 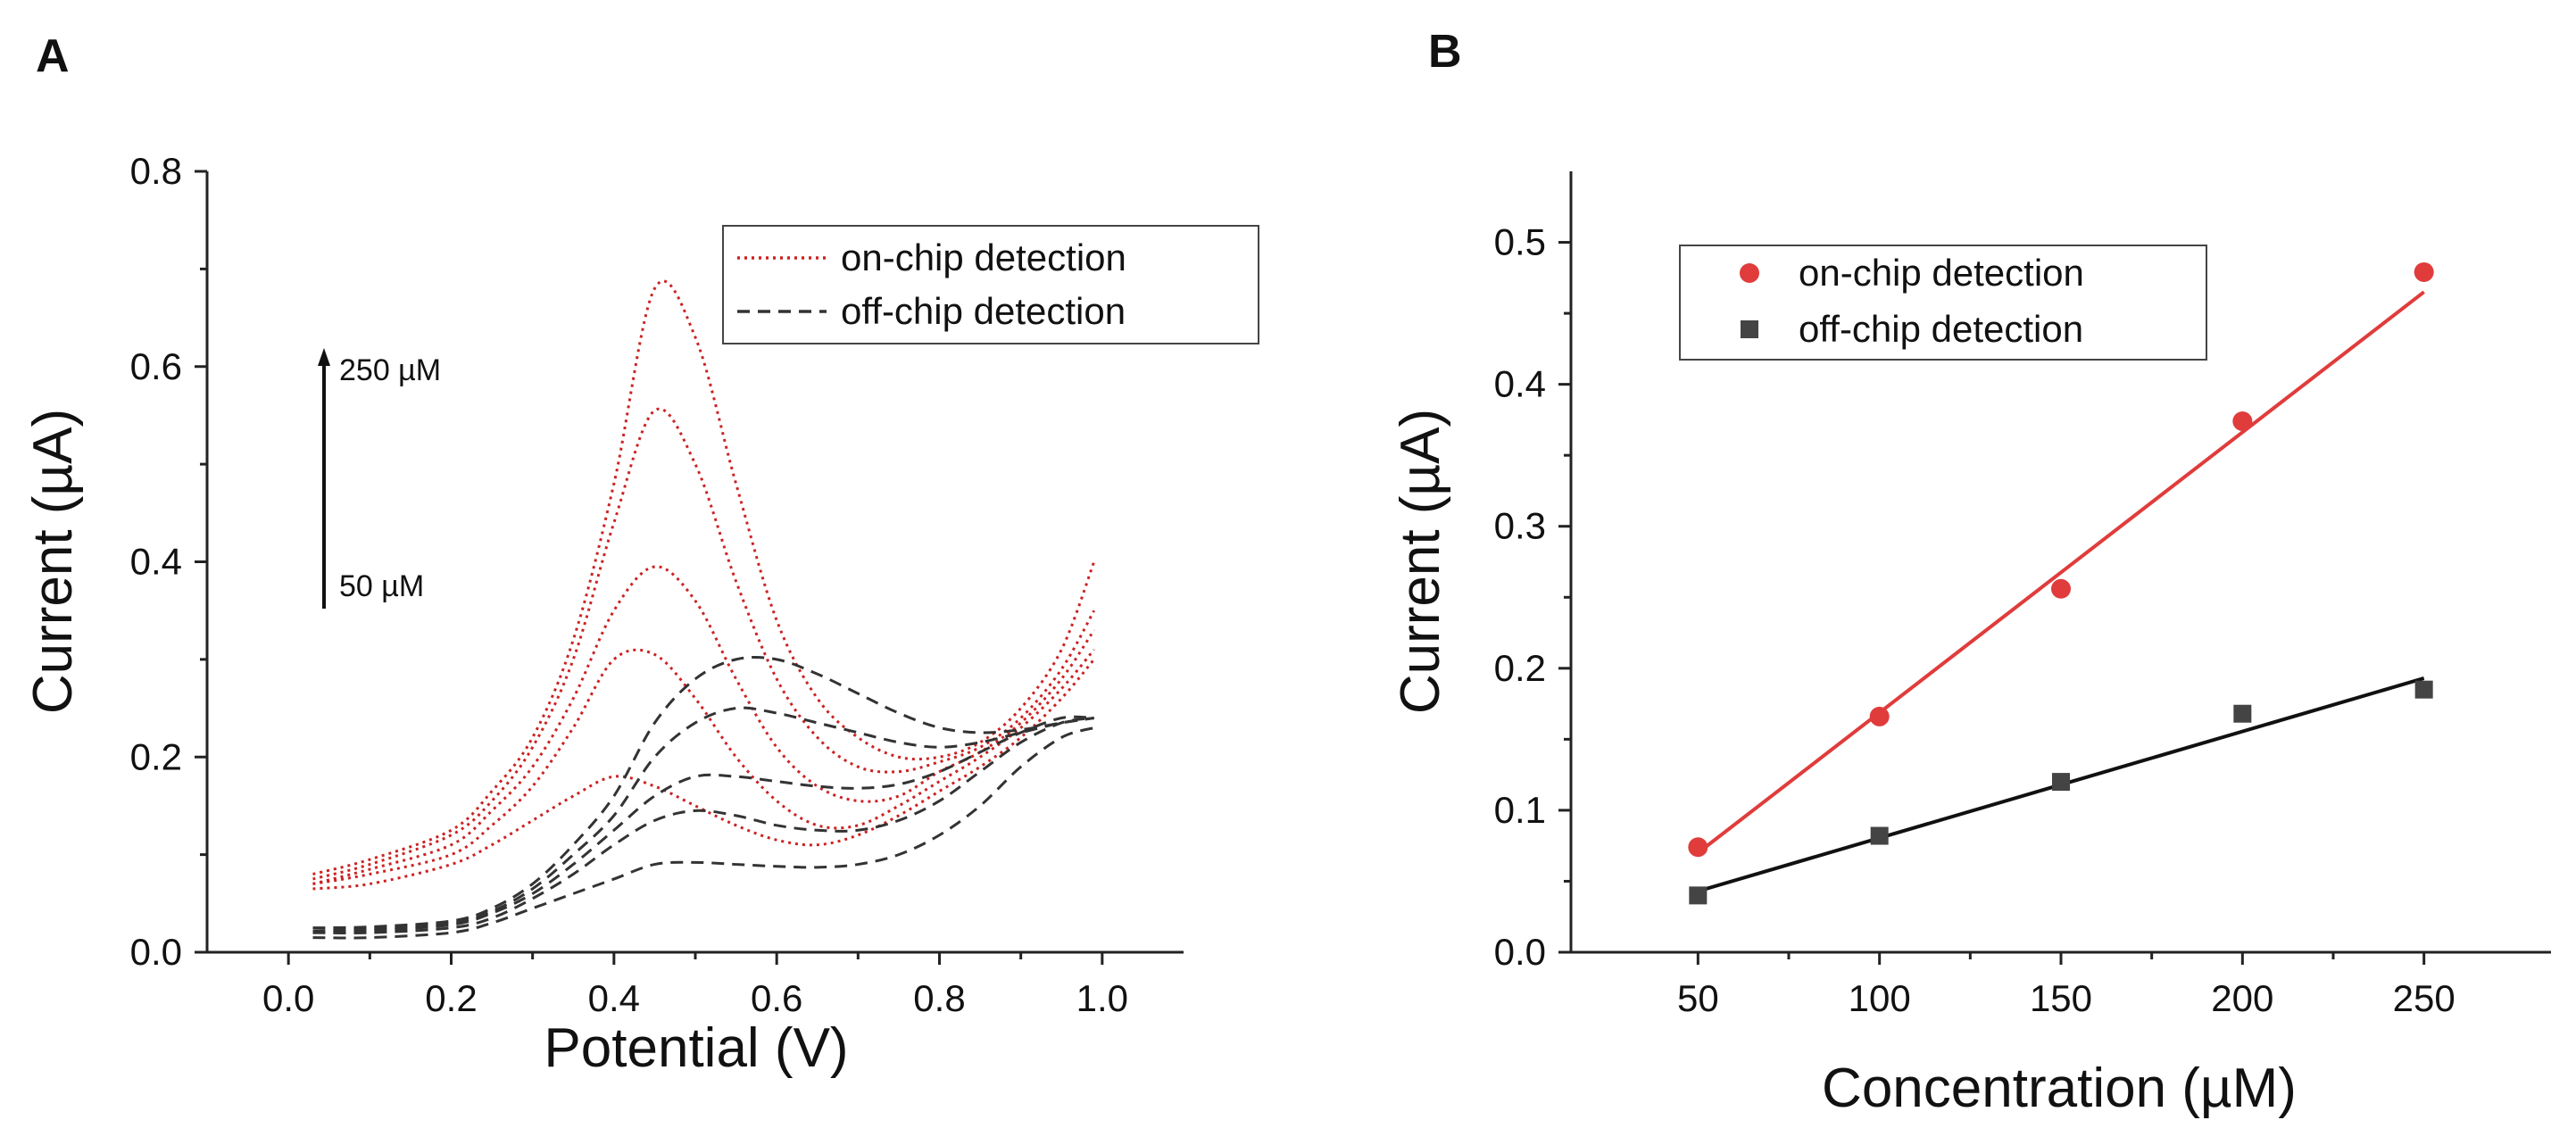 I want to click on chart-b-x-axis-title: Concentration (µM), so click(x=2059, y=1088).